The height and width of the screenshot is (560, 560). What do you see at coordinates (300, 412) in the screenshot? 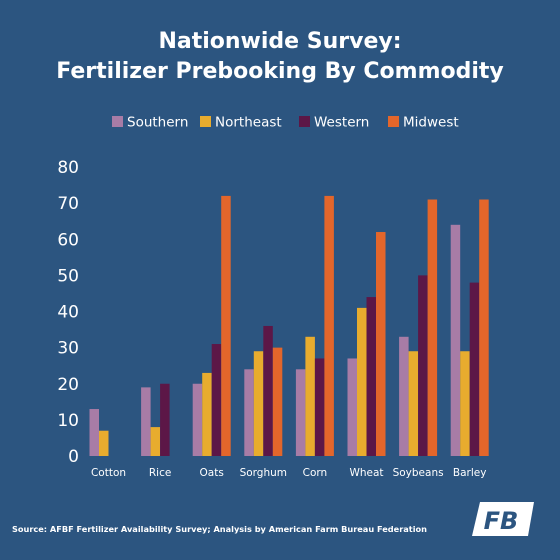
I see `bar-corn-southern` at bounding box center [300, 412].